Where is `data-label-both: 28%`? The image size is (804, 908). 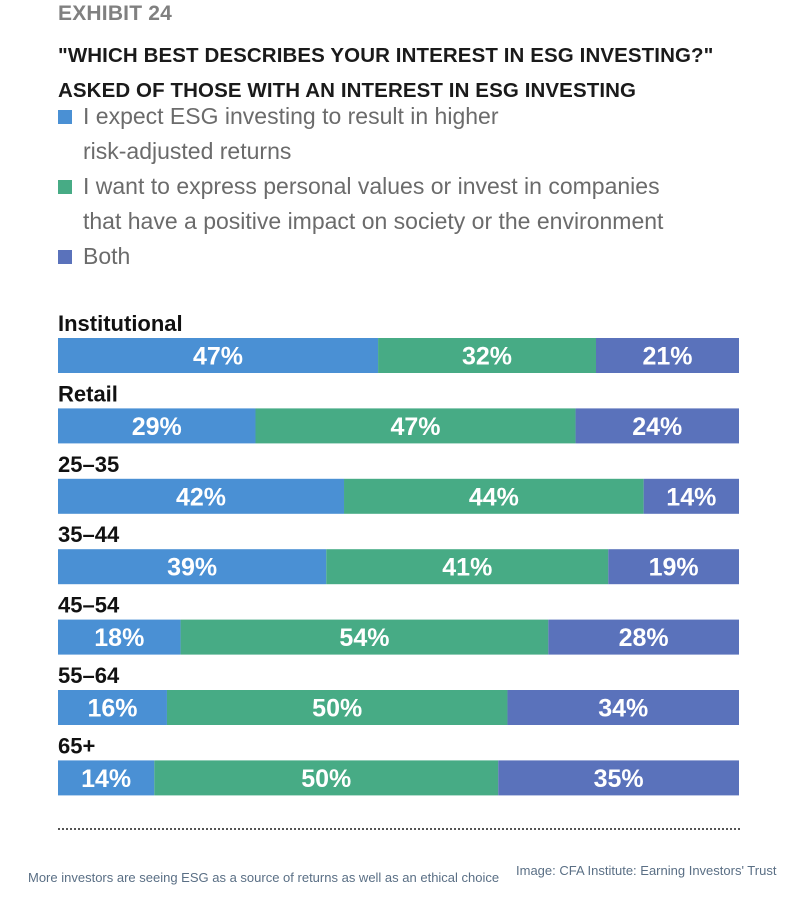 data-label-both: 28% is located at coordinates (644, 638).